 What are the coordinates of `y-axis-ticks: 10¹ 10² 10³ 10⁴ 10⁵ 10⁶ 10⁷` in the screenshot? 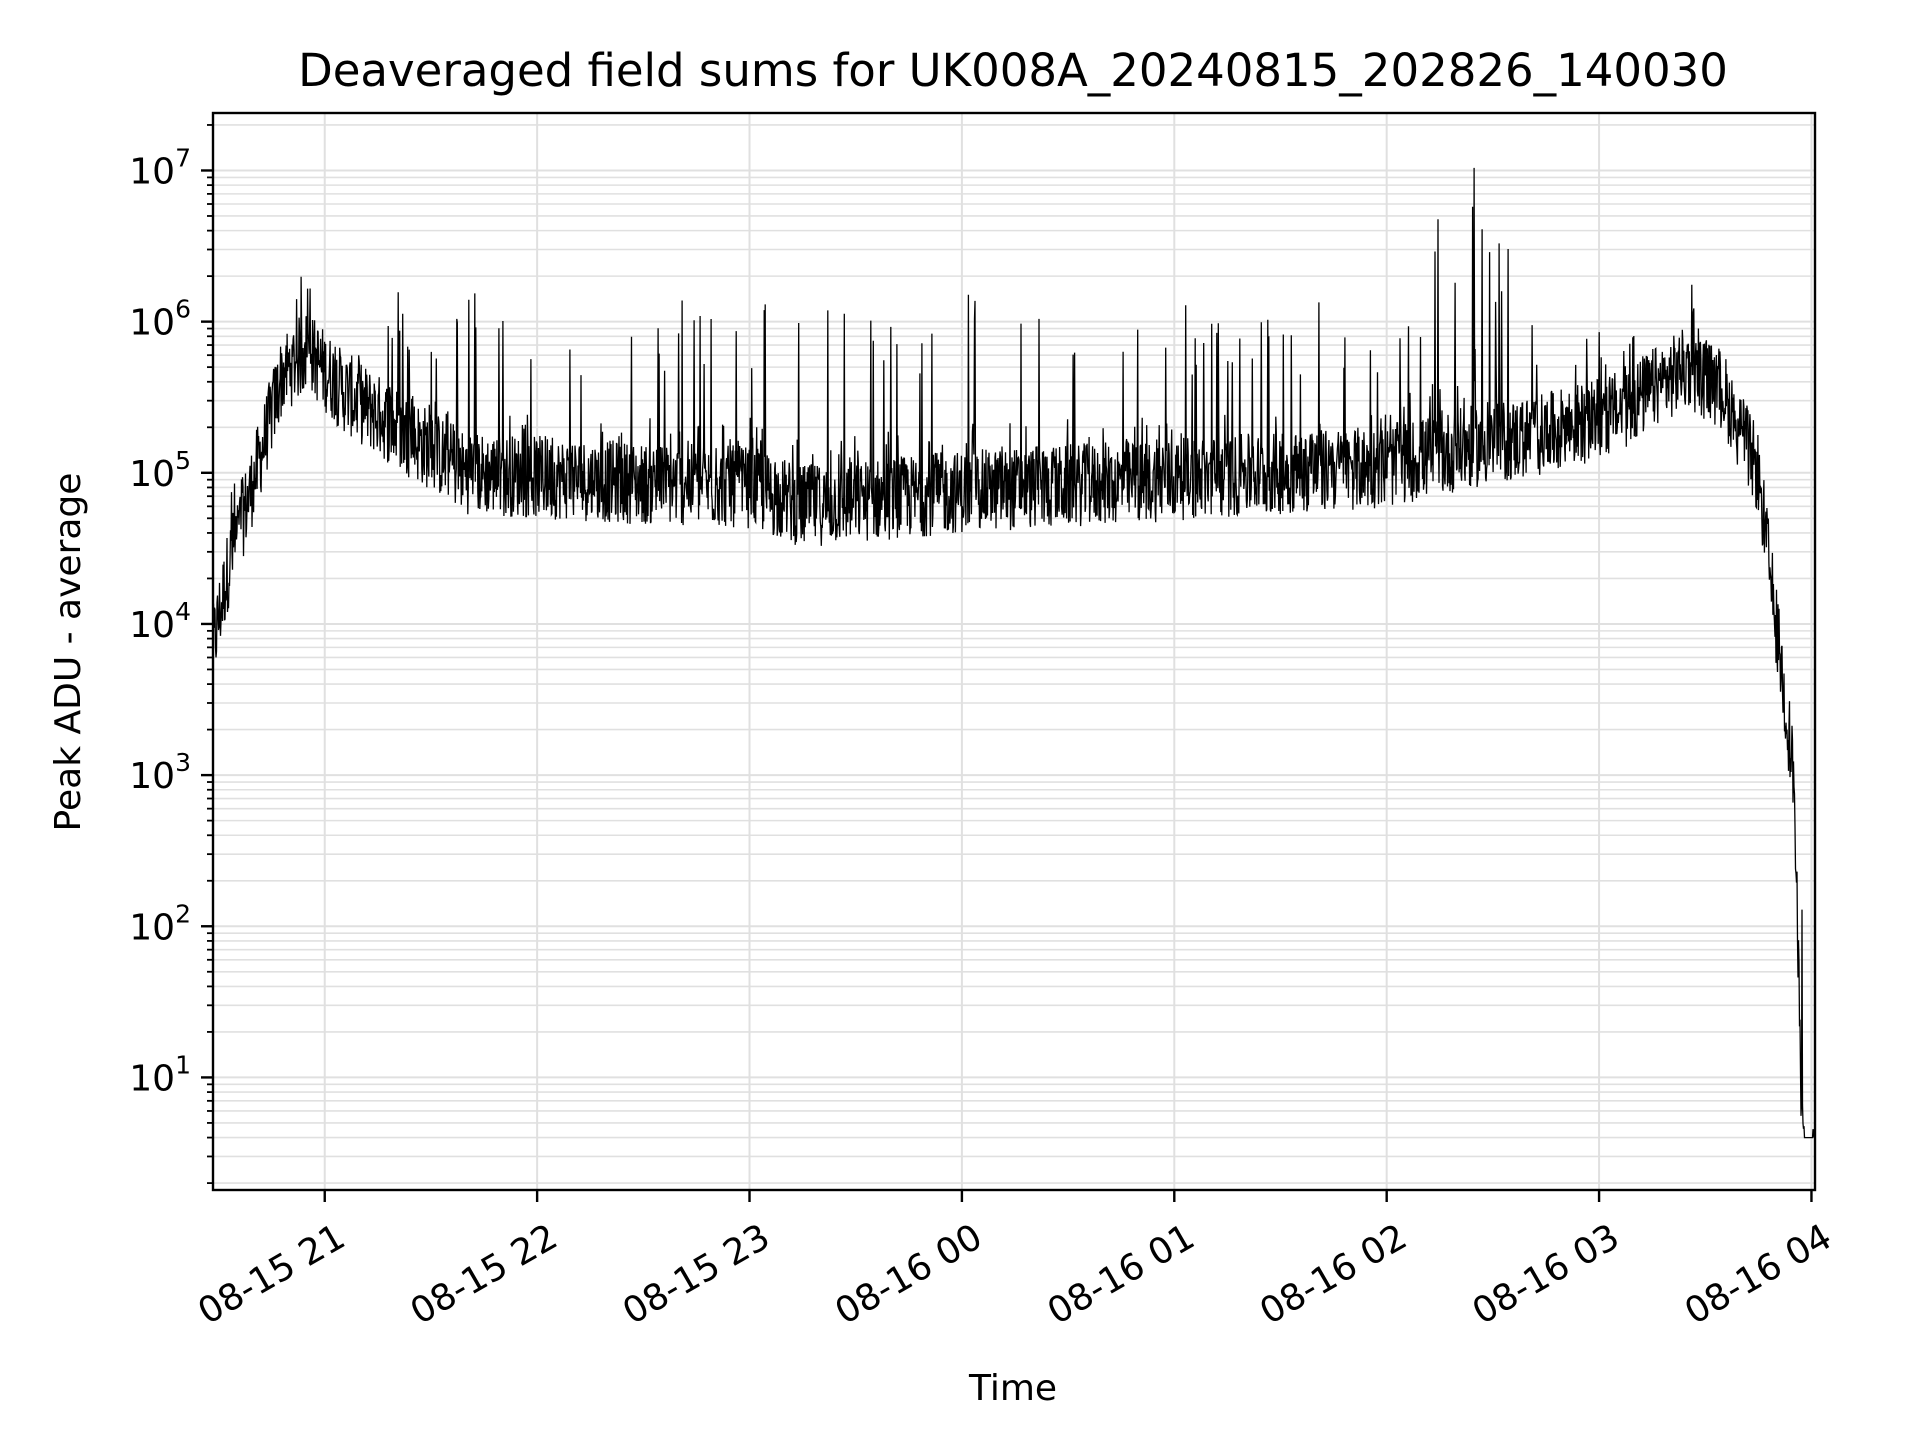 It's located at (171, 654).